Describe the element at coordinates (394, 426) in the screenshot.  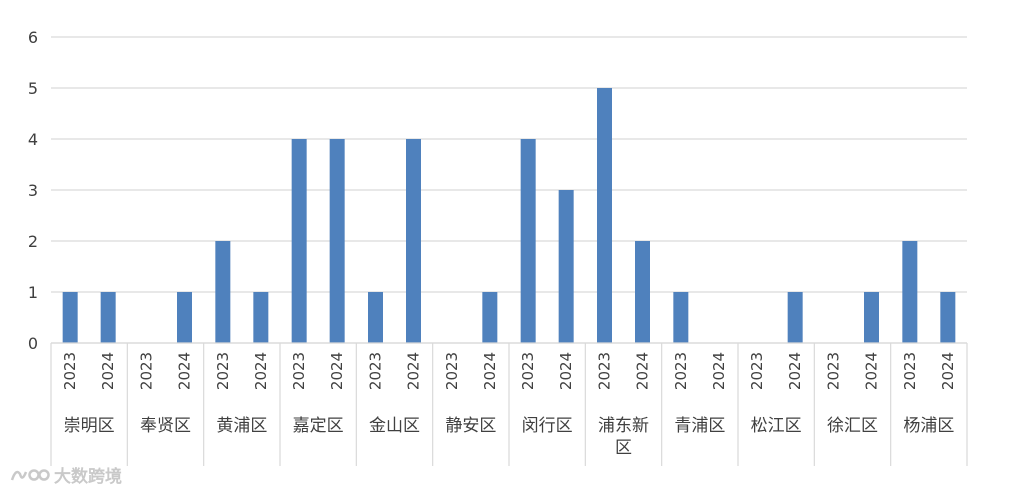
I see `category-label: 金山区` at that location.